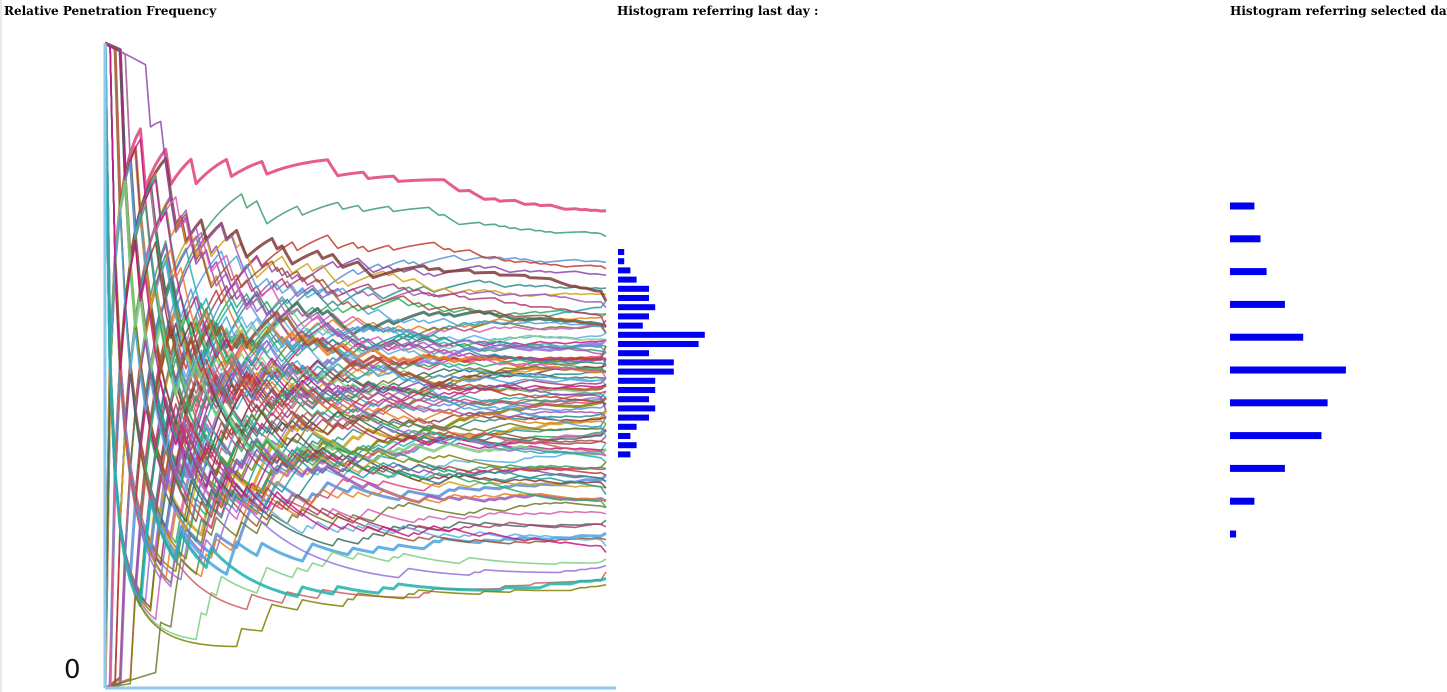 The width and height of the screenshot is (1447, 692). I want to click on chart-title: Relative Penetration Frequency, so click(110, 11).